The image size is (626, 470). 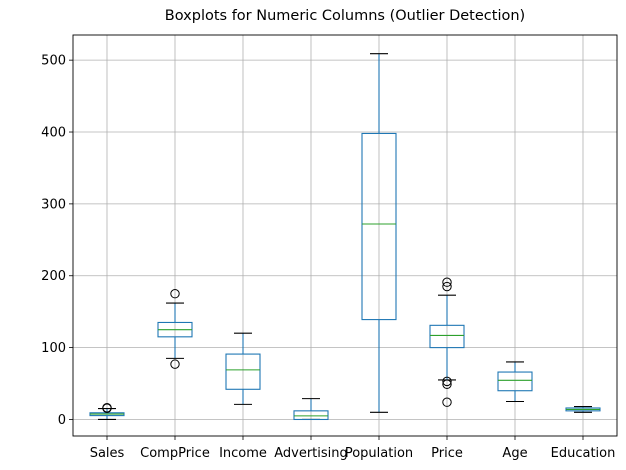 What do you see at coordinates (447, 453) in the screenshot?
I see `x-tick-label: Price` at bounding box center [447, 453].